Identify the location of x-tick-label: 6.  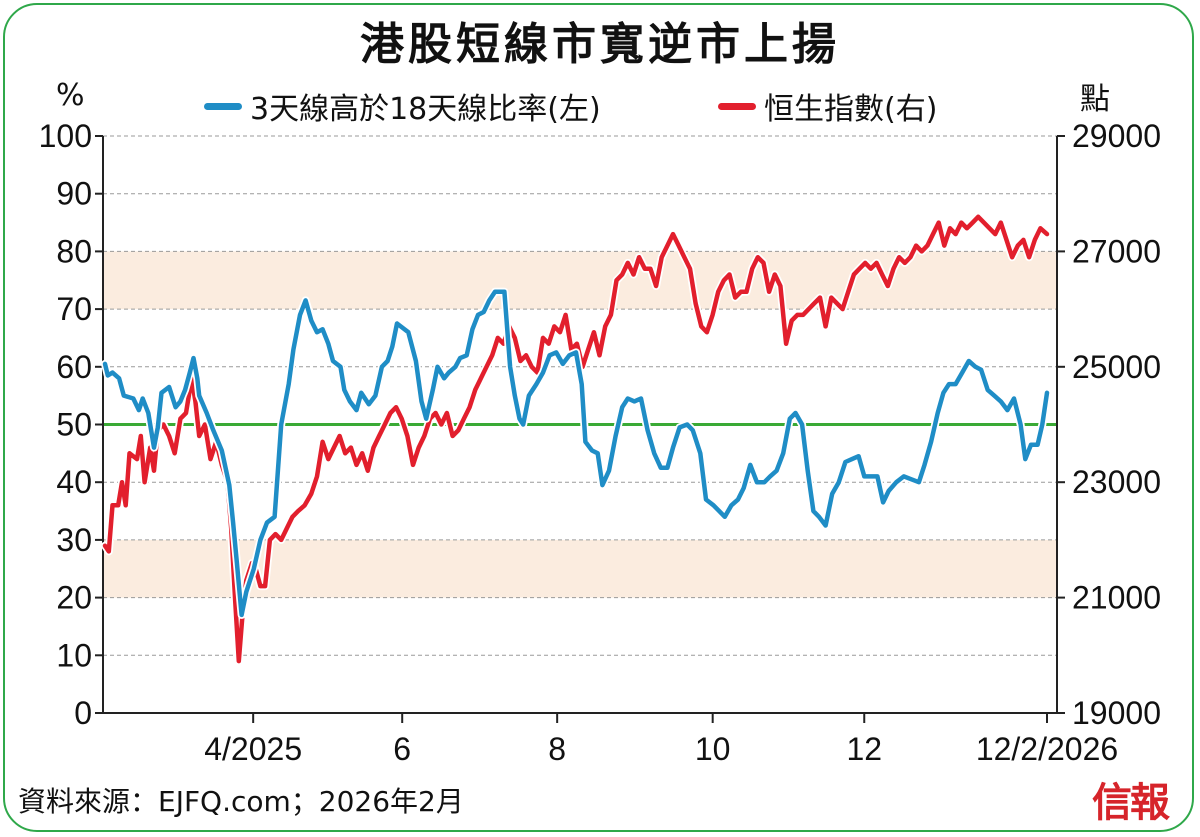
(402, 749).